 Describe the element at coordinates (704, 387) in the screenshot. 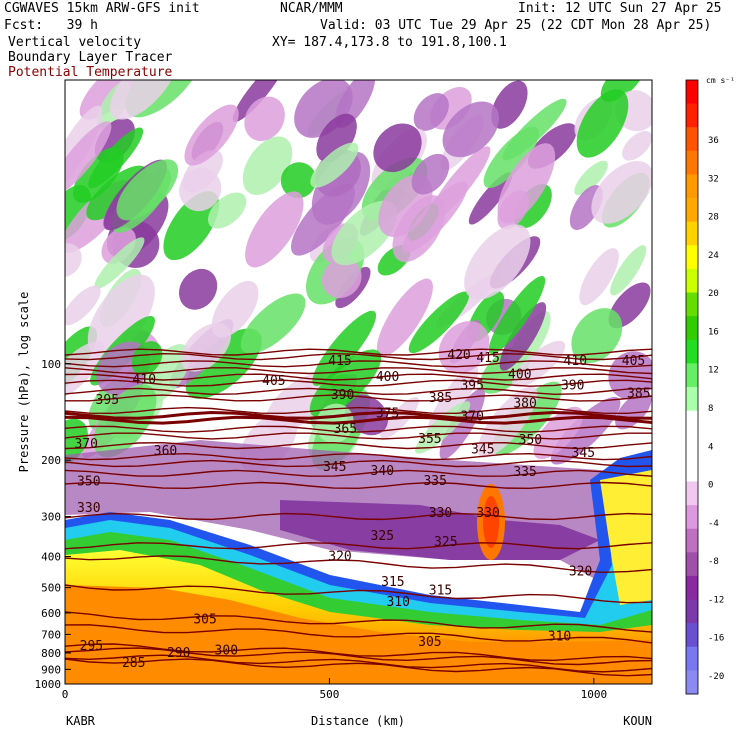

I see `colorbar: 36 32 28 24 20 16 12 8 4 0 -4 -8 -12 -16 -20` at that location.